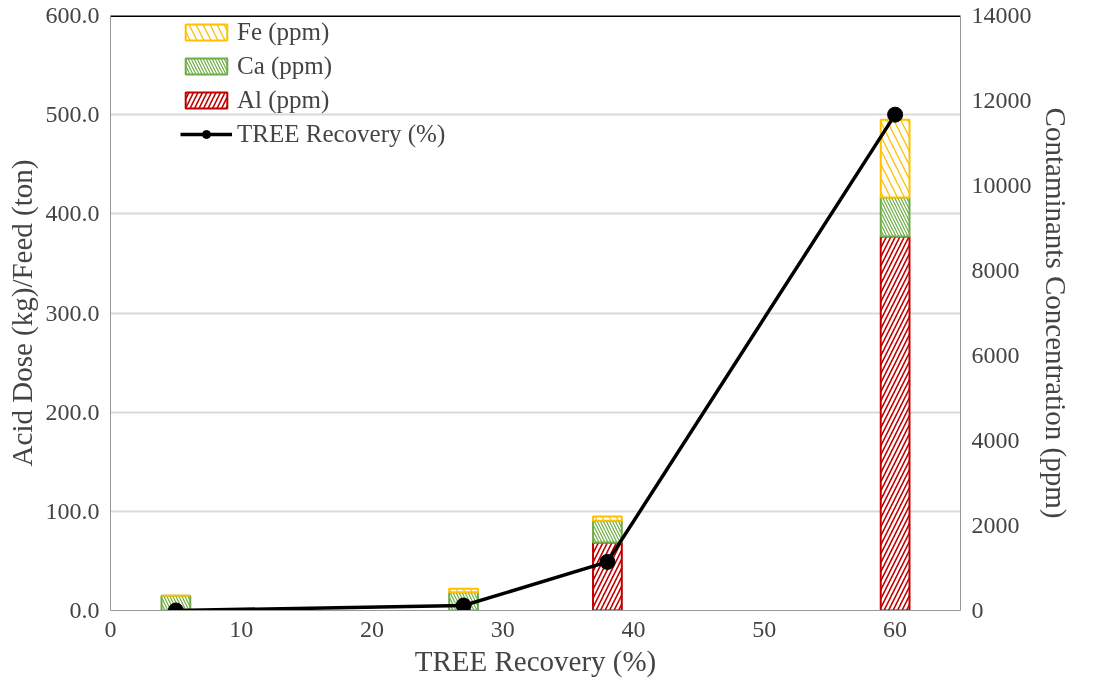  Describe the element at coordinates (285, 66) in the screenshot. I see `legend-label: Ca (ppm)` at that location.